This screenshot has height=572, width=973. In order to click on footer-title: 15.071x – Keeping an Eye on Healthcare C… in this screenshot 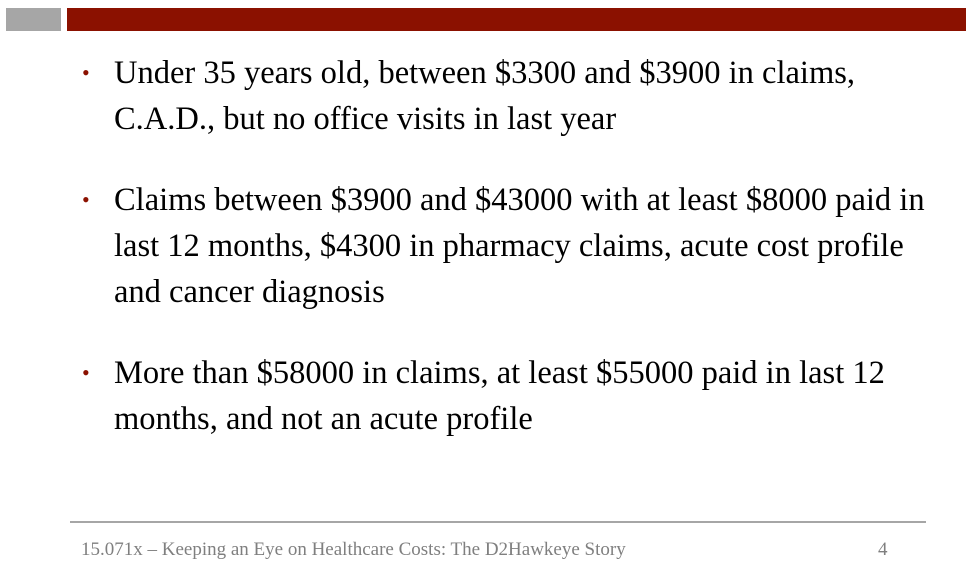, I will do `click(353, 549)`.